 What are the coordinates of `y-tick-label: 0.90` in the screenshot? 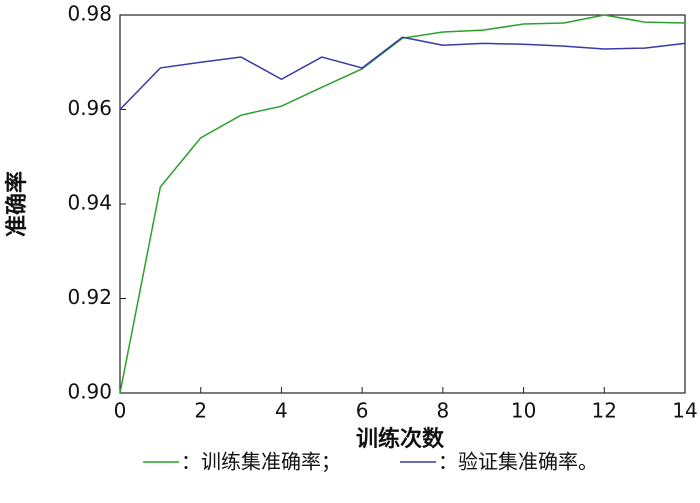 It's located at (89, 392).